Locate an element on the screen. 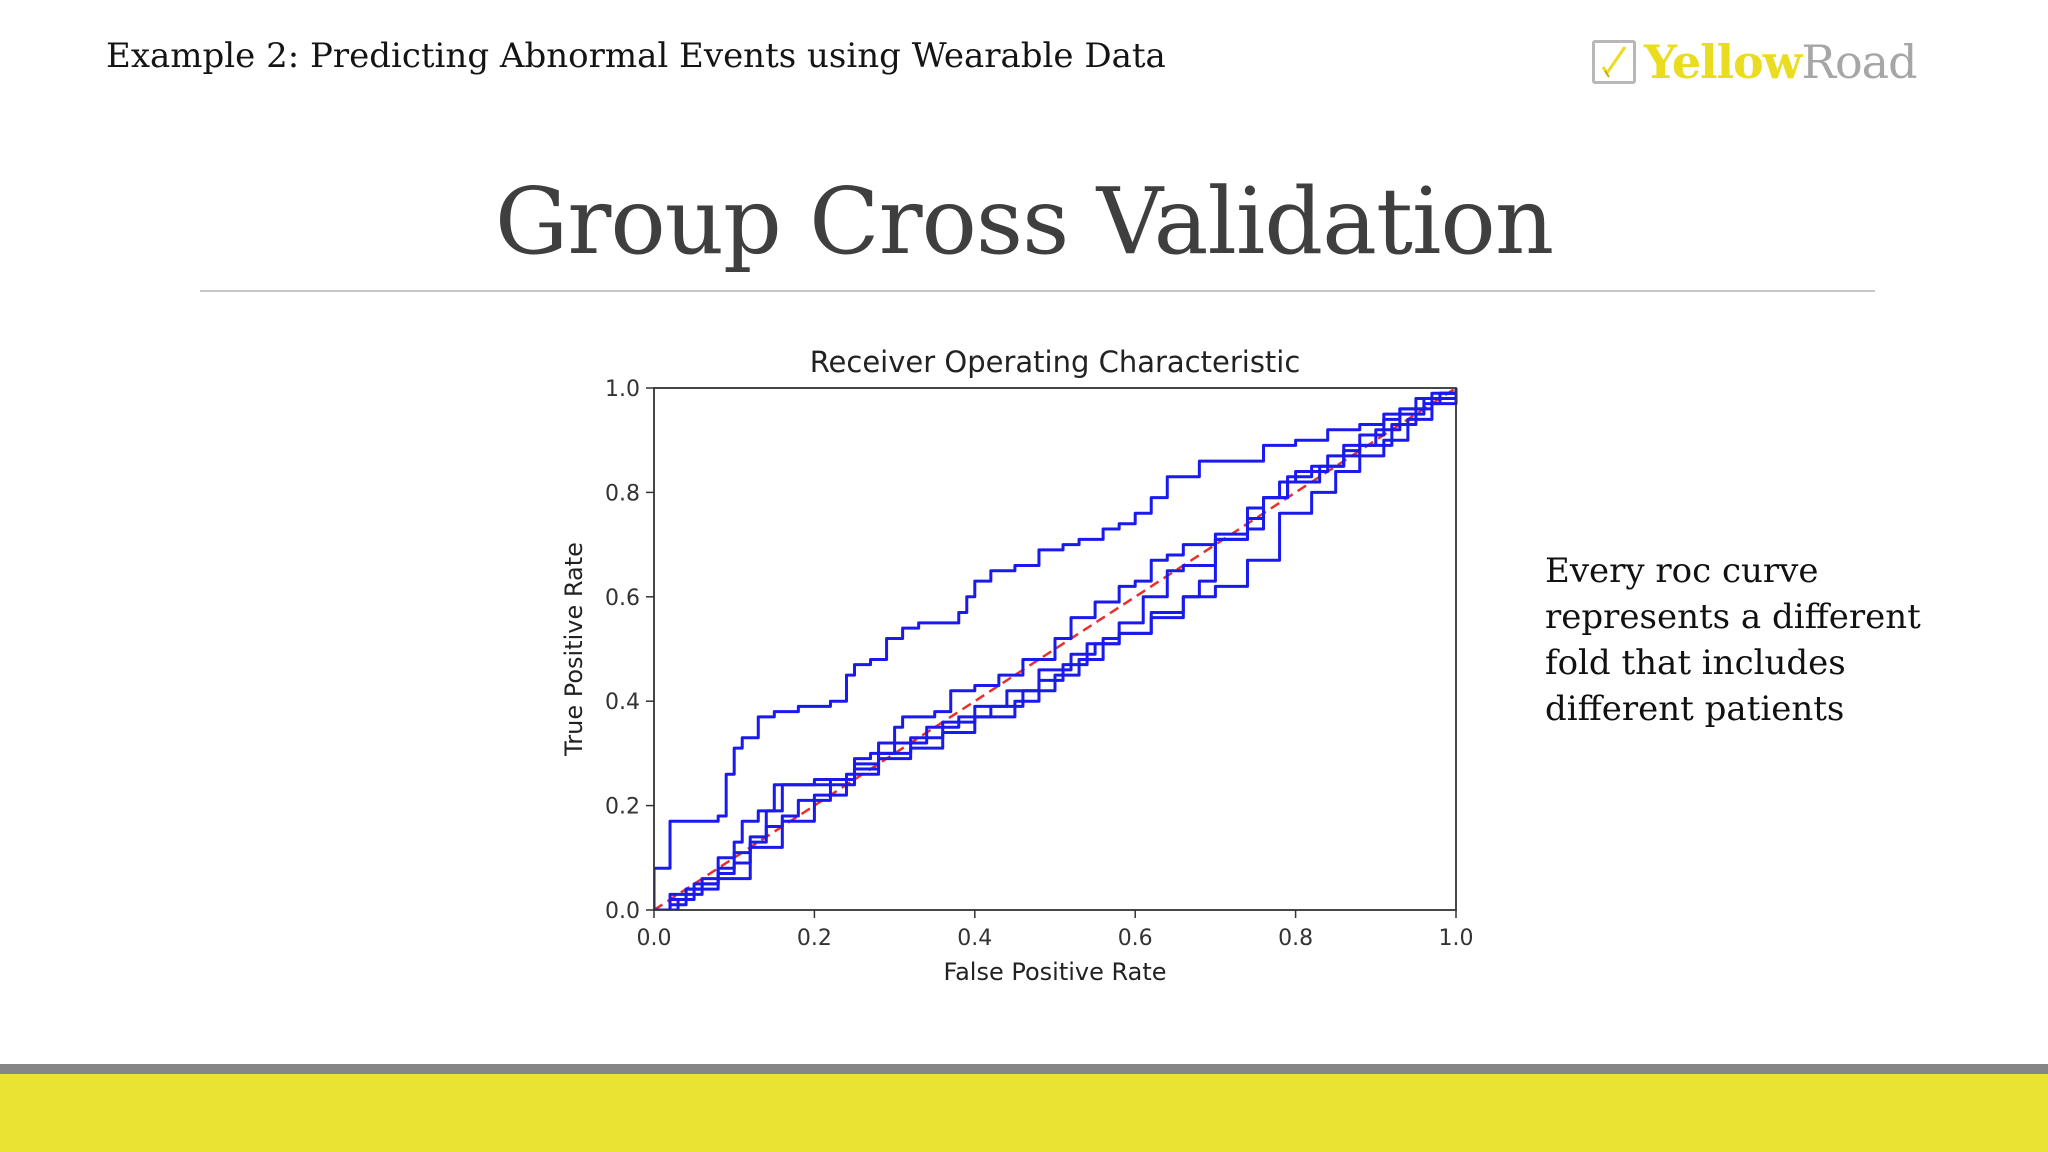 The height and width of the screenshot is (1152, 2048). y-tick-label: 0.8 is located at coordinates (622, 493).